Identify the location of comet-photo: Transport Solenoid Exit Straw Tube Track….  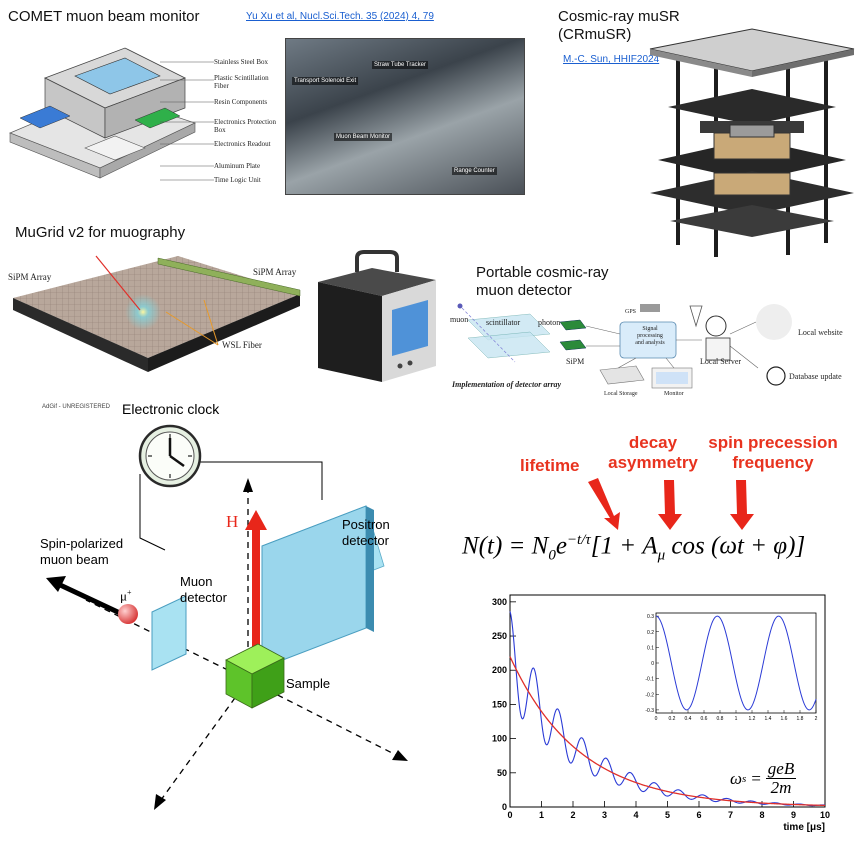
(405, 116).